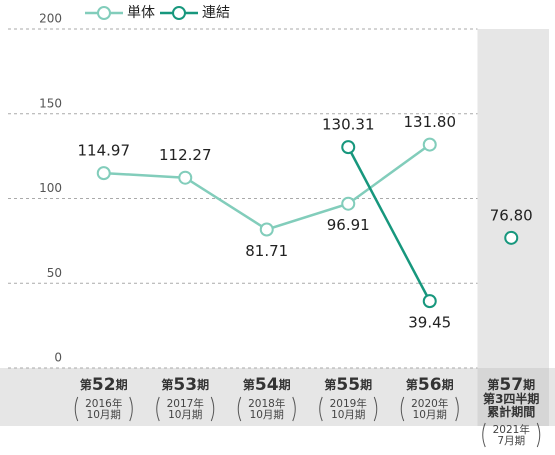 The width and height of the screenshot is (555, 455). I want to click on x-tick-label: 累計期間, so click(511, 411).